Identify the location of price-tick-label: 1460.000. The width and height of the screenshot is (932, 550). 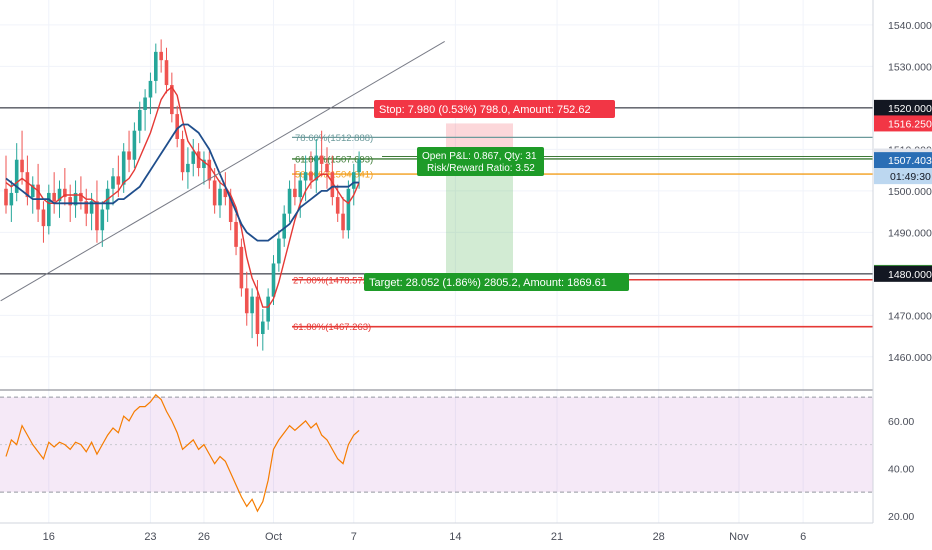
(910, 358).